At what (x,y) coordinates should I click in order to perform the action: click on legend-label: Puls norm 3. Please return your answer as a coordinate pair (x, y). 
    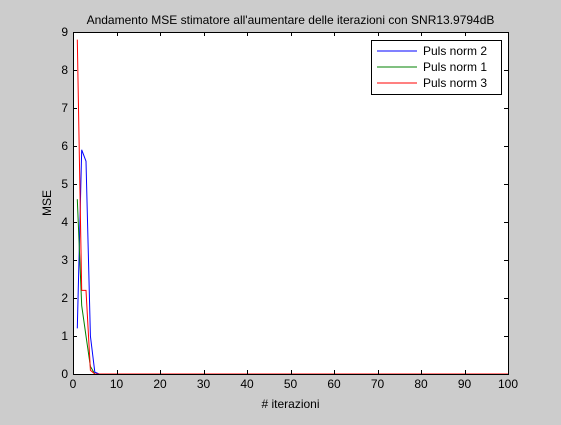
    Looking at the image, I should click on (455, 83).